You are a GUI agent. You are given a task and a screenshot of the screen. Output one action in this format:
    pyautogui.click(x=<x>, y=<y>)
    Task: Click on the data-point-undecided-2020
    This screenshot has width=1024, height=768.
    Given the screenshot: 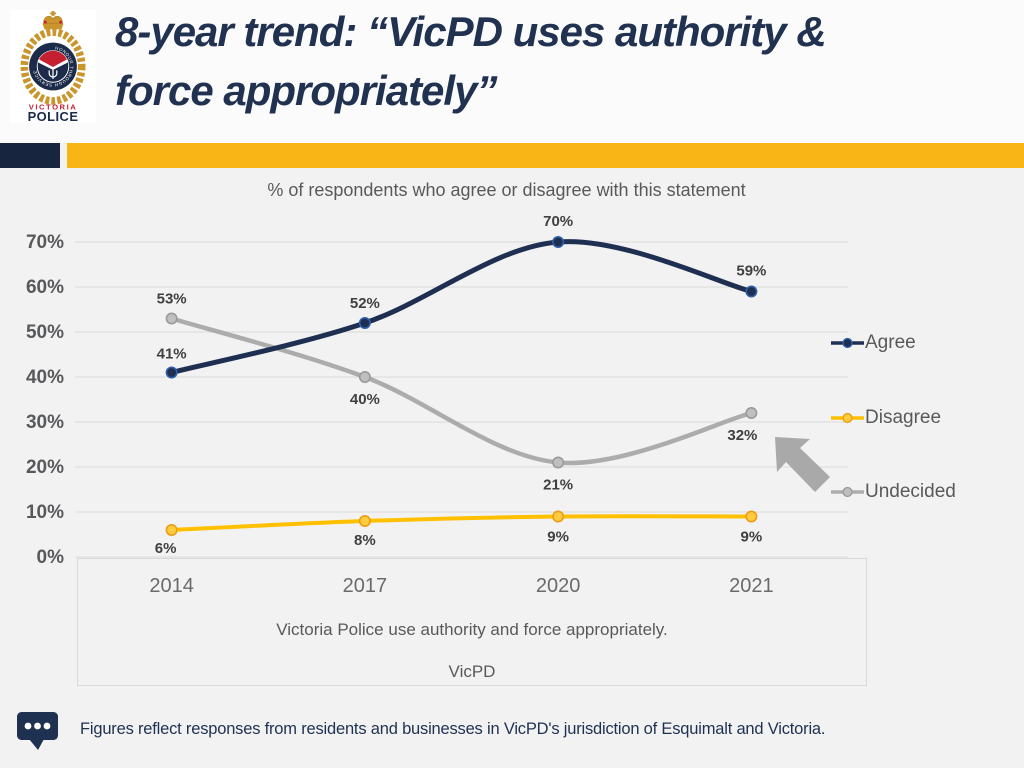 What is the action you would take?
    pyautogui.click(x=558, y=462)
    